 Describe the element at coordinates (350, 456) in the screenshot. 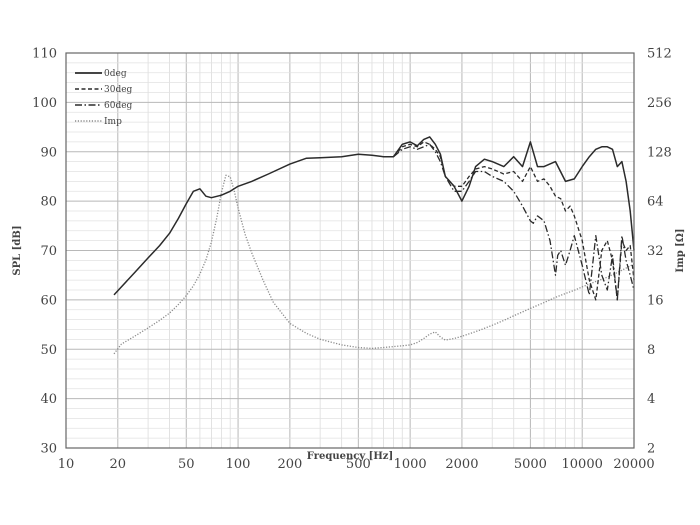

I see `x-axis-title: Frequency [Hz]` at that location.